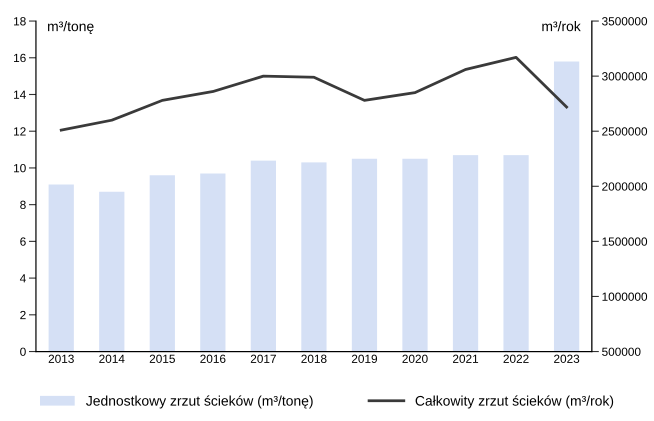  I want to click on line-series, so click(314, 94).